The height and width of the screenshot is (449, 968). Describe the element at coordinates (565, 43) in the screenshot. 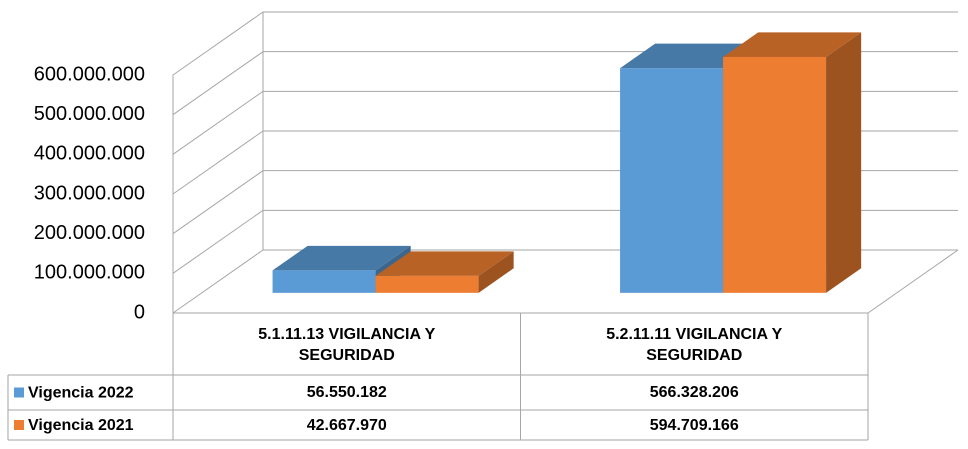

I see `grid-line` at that location.